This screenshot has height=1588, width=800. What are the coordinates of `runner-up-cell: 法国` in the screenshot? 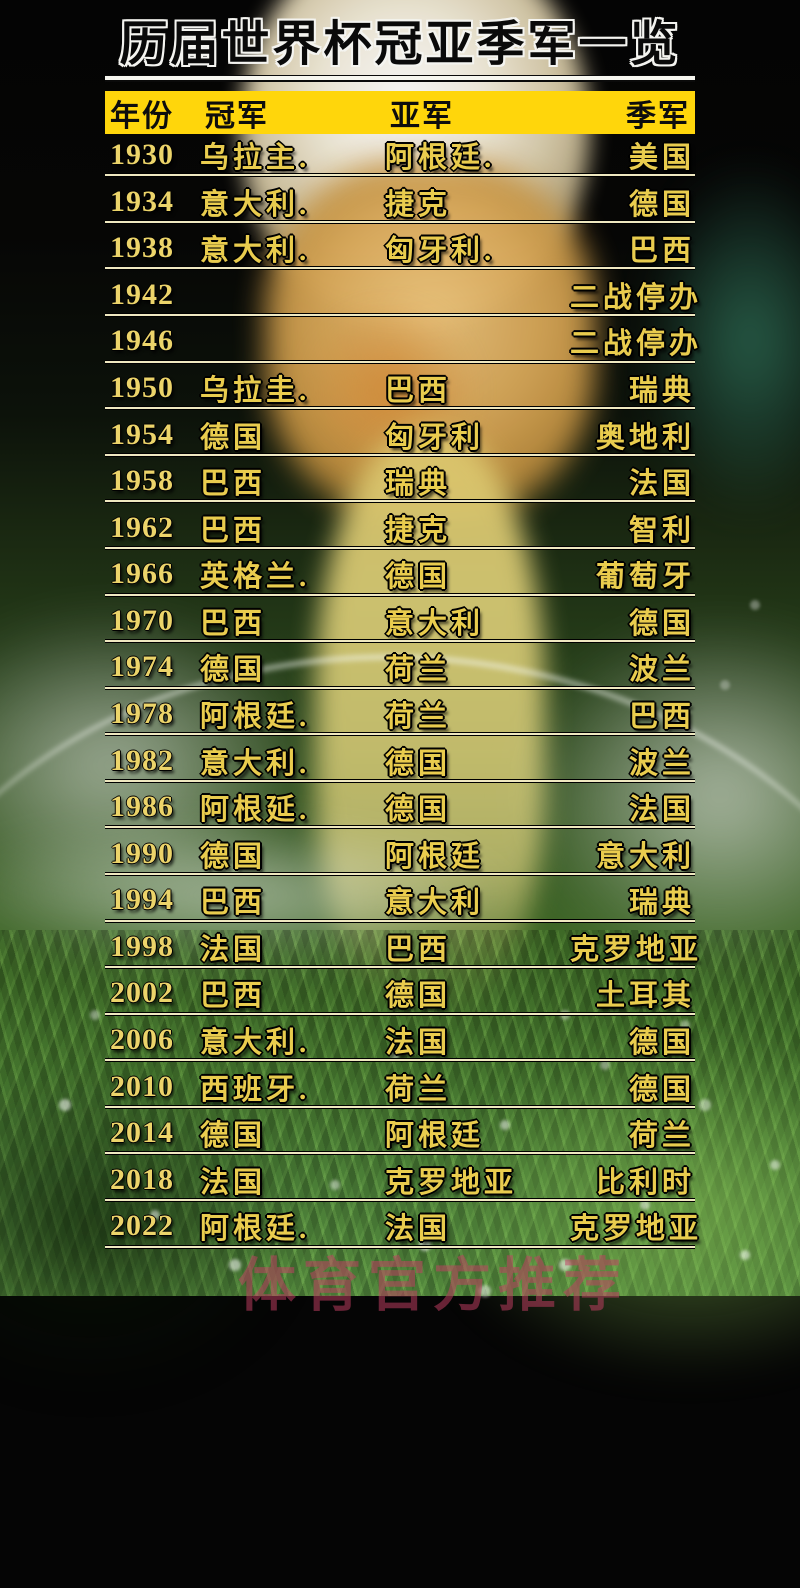 It's located at (418, 1043).